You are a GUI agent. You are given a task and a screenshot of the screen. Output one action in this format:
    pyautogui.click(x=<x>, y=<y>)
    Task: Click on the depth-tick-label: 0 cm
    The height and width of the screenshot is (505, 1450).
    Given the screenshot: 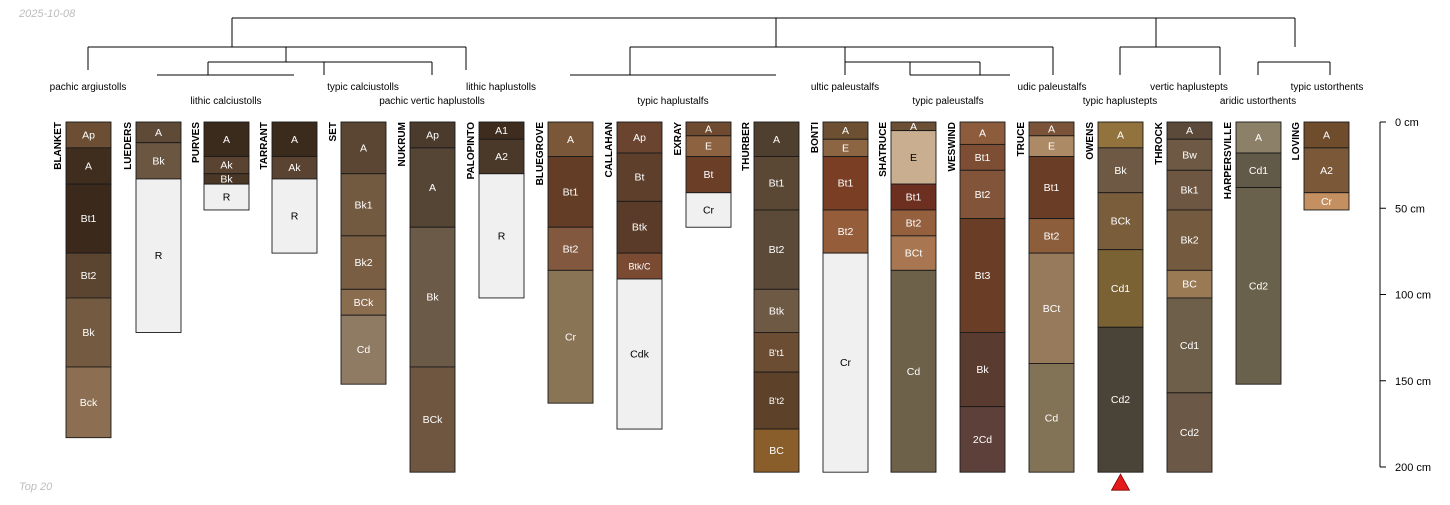 What is the action you would take?
    pyautogui.click(x=1407, y=123)
    